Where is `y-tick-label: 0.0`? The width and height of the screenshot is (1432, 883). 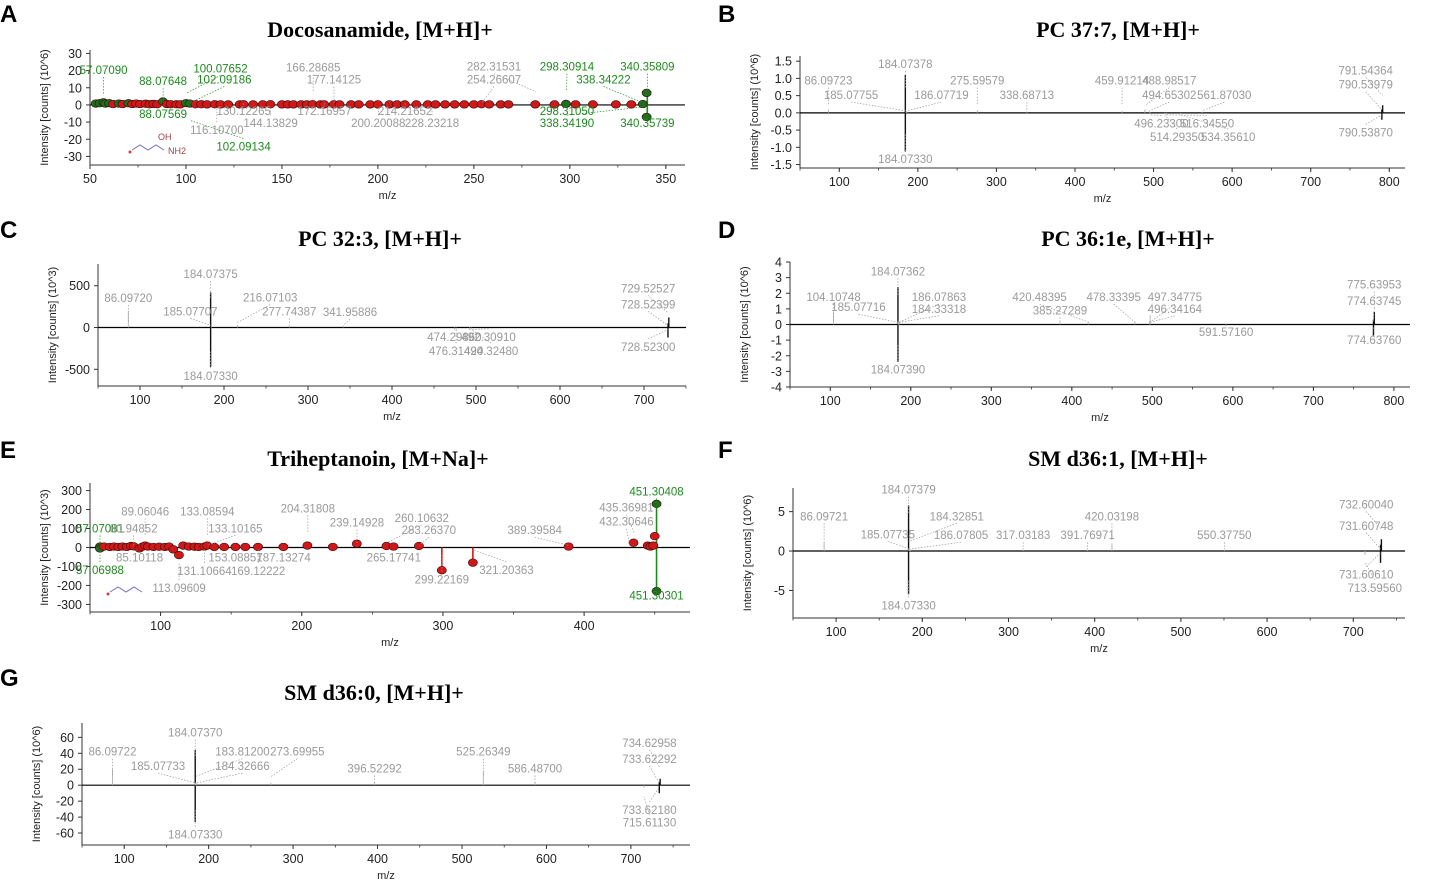
y-tick-label: 0.0 is located at coordinates (783, 113).